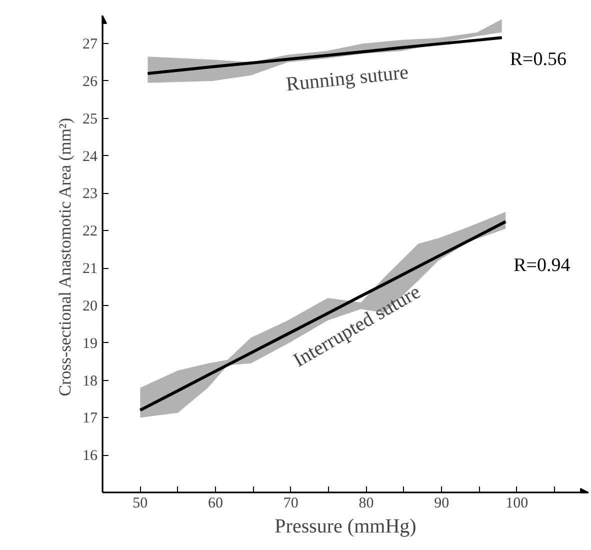 The height and width of the screenshot is (550, 591). Describe the element at coordinates (90, 456) in the screenshot. I see `y-tick-label: 16` at that location.